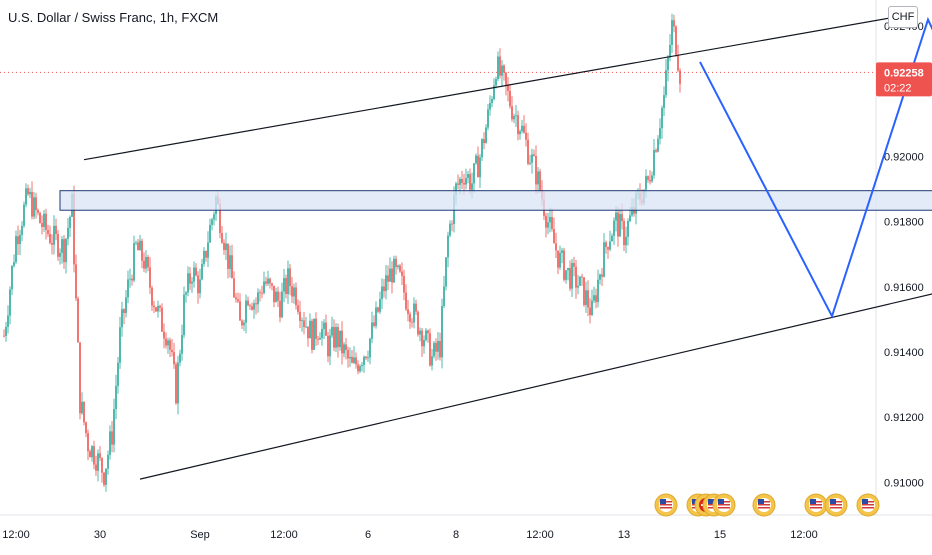 The width and height of the screenshot is (932, 555). Describe the element at coordinates (100, 535) in the screenshot. I see `x-tick-label: 30` at that location.